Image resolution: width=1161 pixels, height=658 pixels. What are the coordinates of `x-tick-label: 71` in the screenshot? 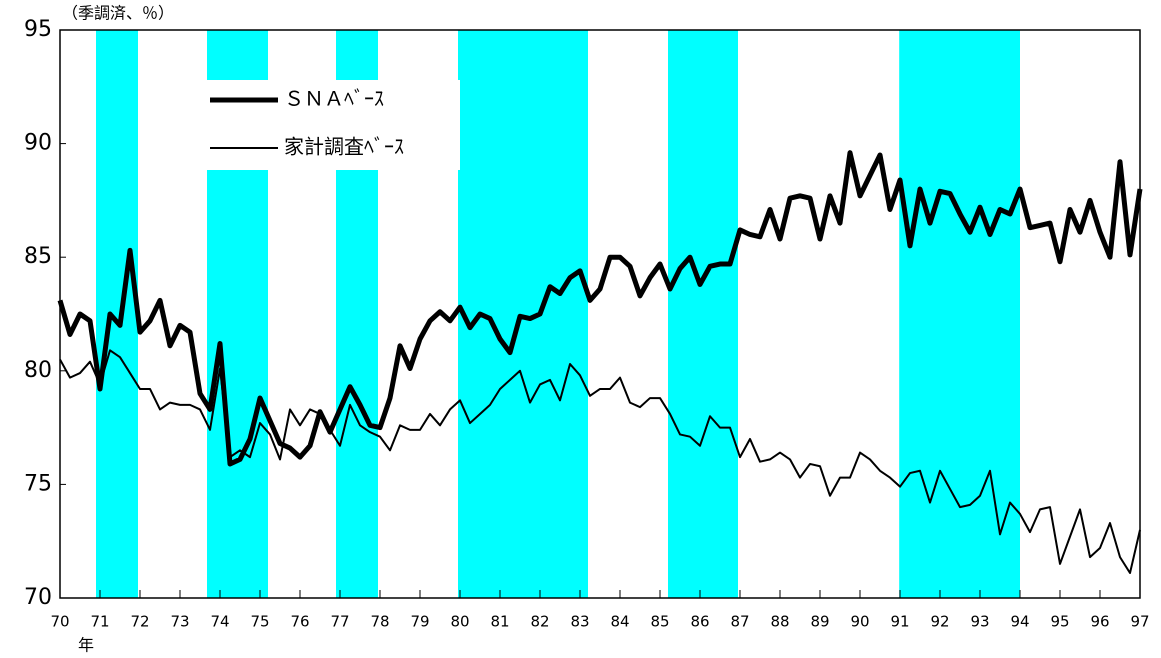 It's located at (99, 622).